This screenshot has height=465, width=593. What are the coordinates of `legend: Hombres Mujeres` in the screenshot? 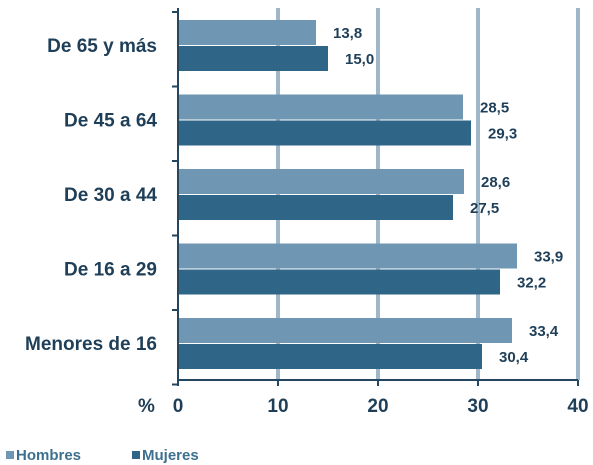 It's located at (102, 455).